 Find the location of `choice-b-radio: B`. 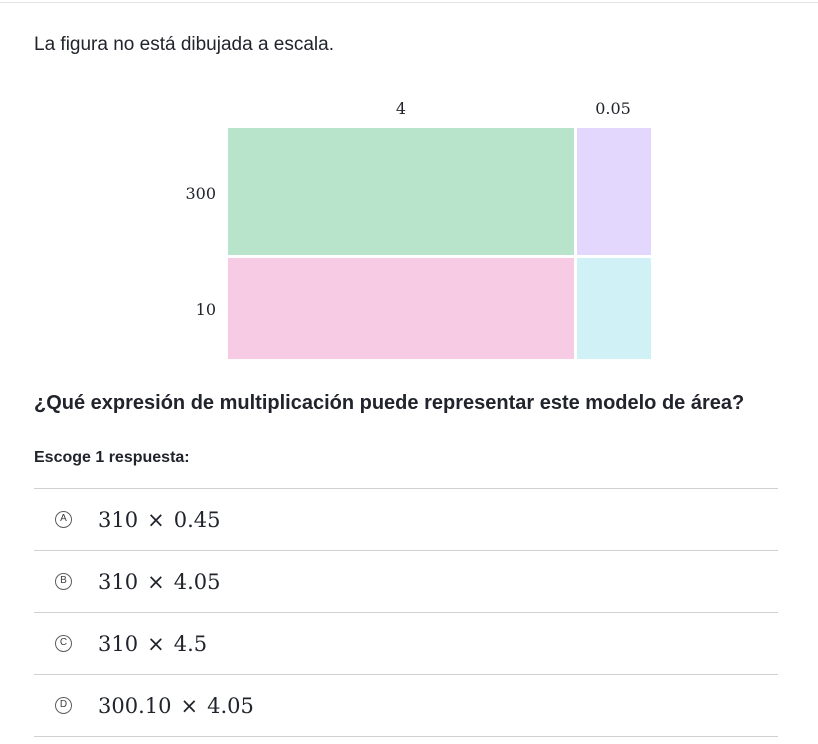

choice-b-radio: B is located at coordinates (63, 581).